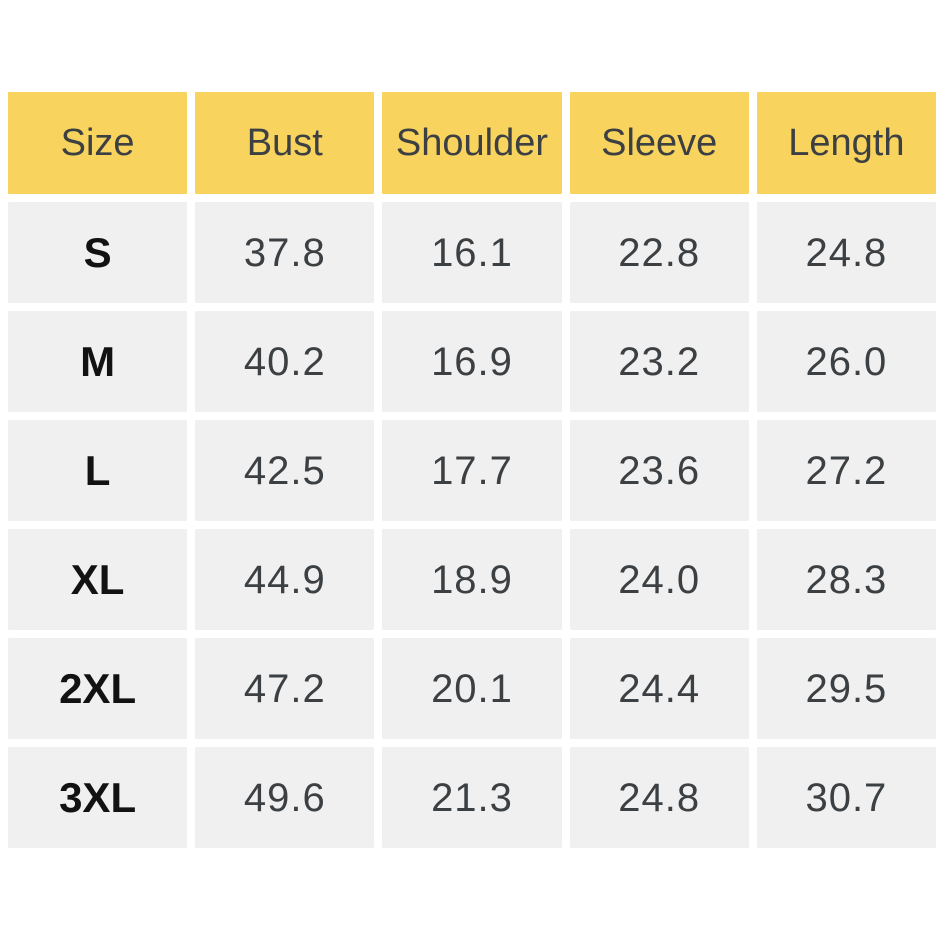 The width and height of the screenshot is (943, 943). What do you see at coordinates (98, 470) in the screenshot?
I see `size-cell: L` at bounding box center [98, 470].